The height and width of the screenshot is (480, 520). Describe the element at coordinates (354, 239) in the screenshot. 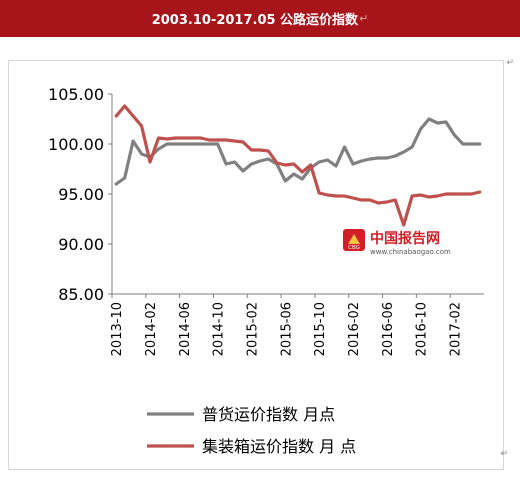

I see `brand-logo-icon-shape` at that location.